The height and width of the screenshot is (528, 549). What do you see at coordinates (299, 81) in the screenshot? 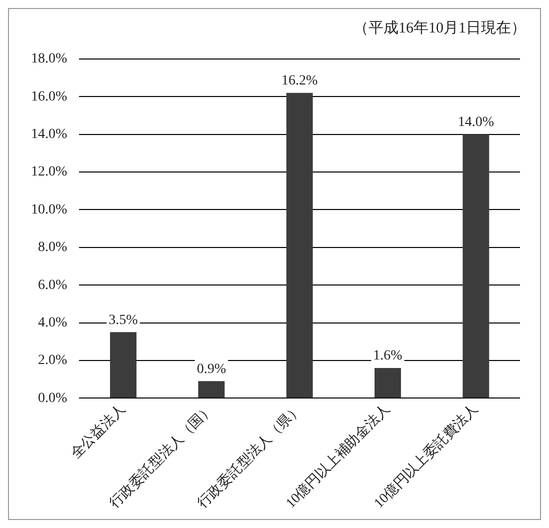
I see `data-label: 16.2%` at bounding box center [299, 81].